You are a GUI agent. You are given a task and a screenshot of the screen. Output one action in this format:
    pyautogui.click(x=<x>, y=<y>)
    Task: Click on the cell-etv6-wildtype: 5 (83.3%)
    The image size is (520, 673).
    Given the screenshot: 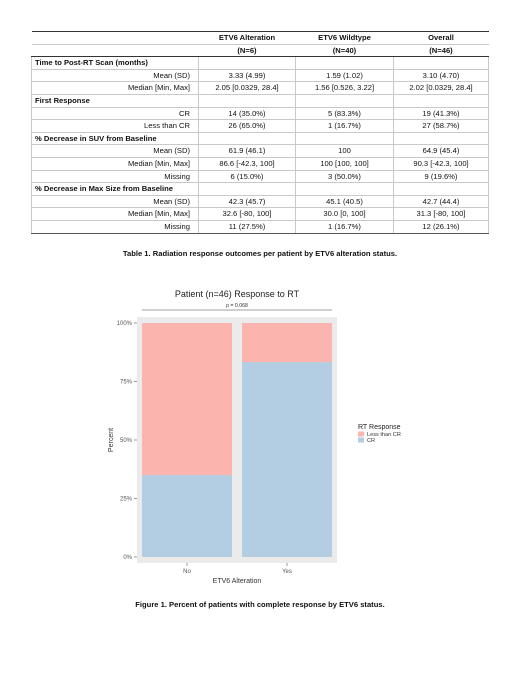 What is the action you would take?
    pyautogui.click(x=344, y=113)
    